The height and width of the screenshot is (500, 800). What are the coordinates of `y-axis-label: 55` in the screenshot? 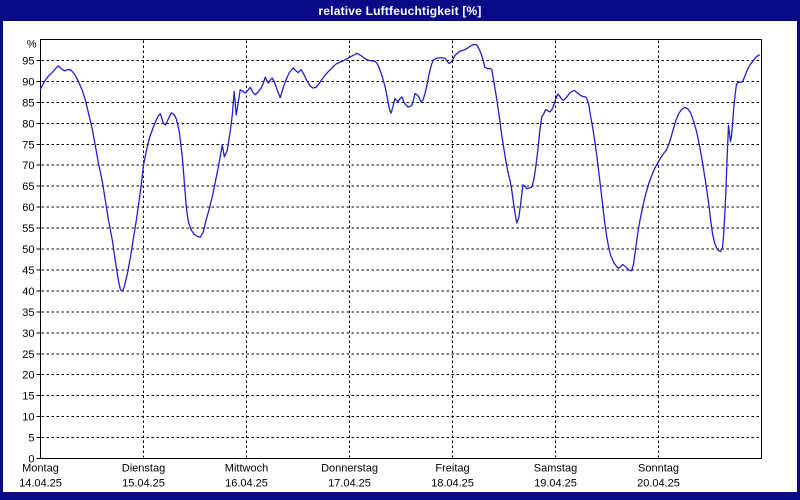 It's located at (28, 229).